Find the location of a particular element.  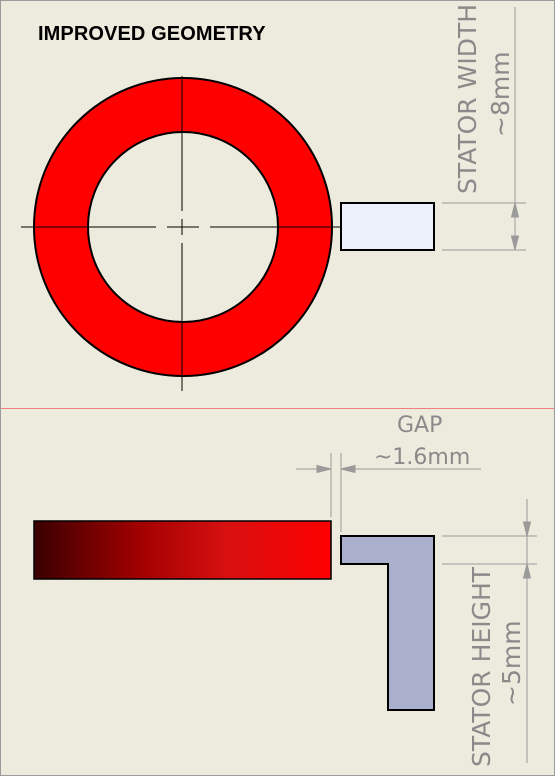

section-separator is located at coordinates (277, 408).